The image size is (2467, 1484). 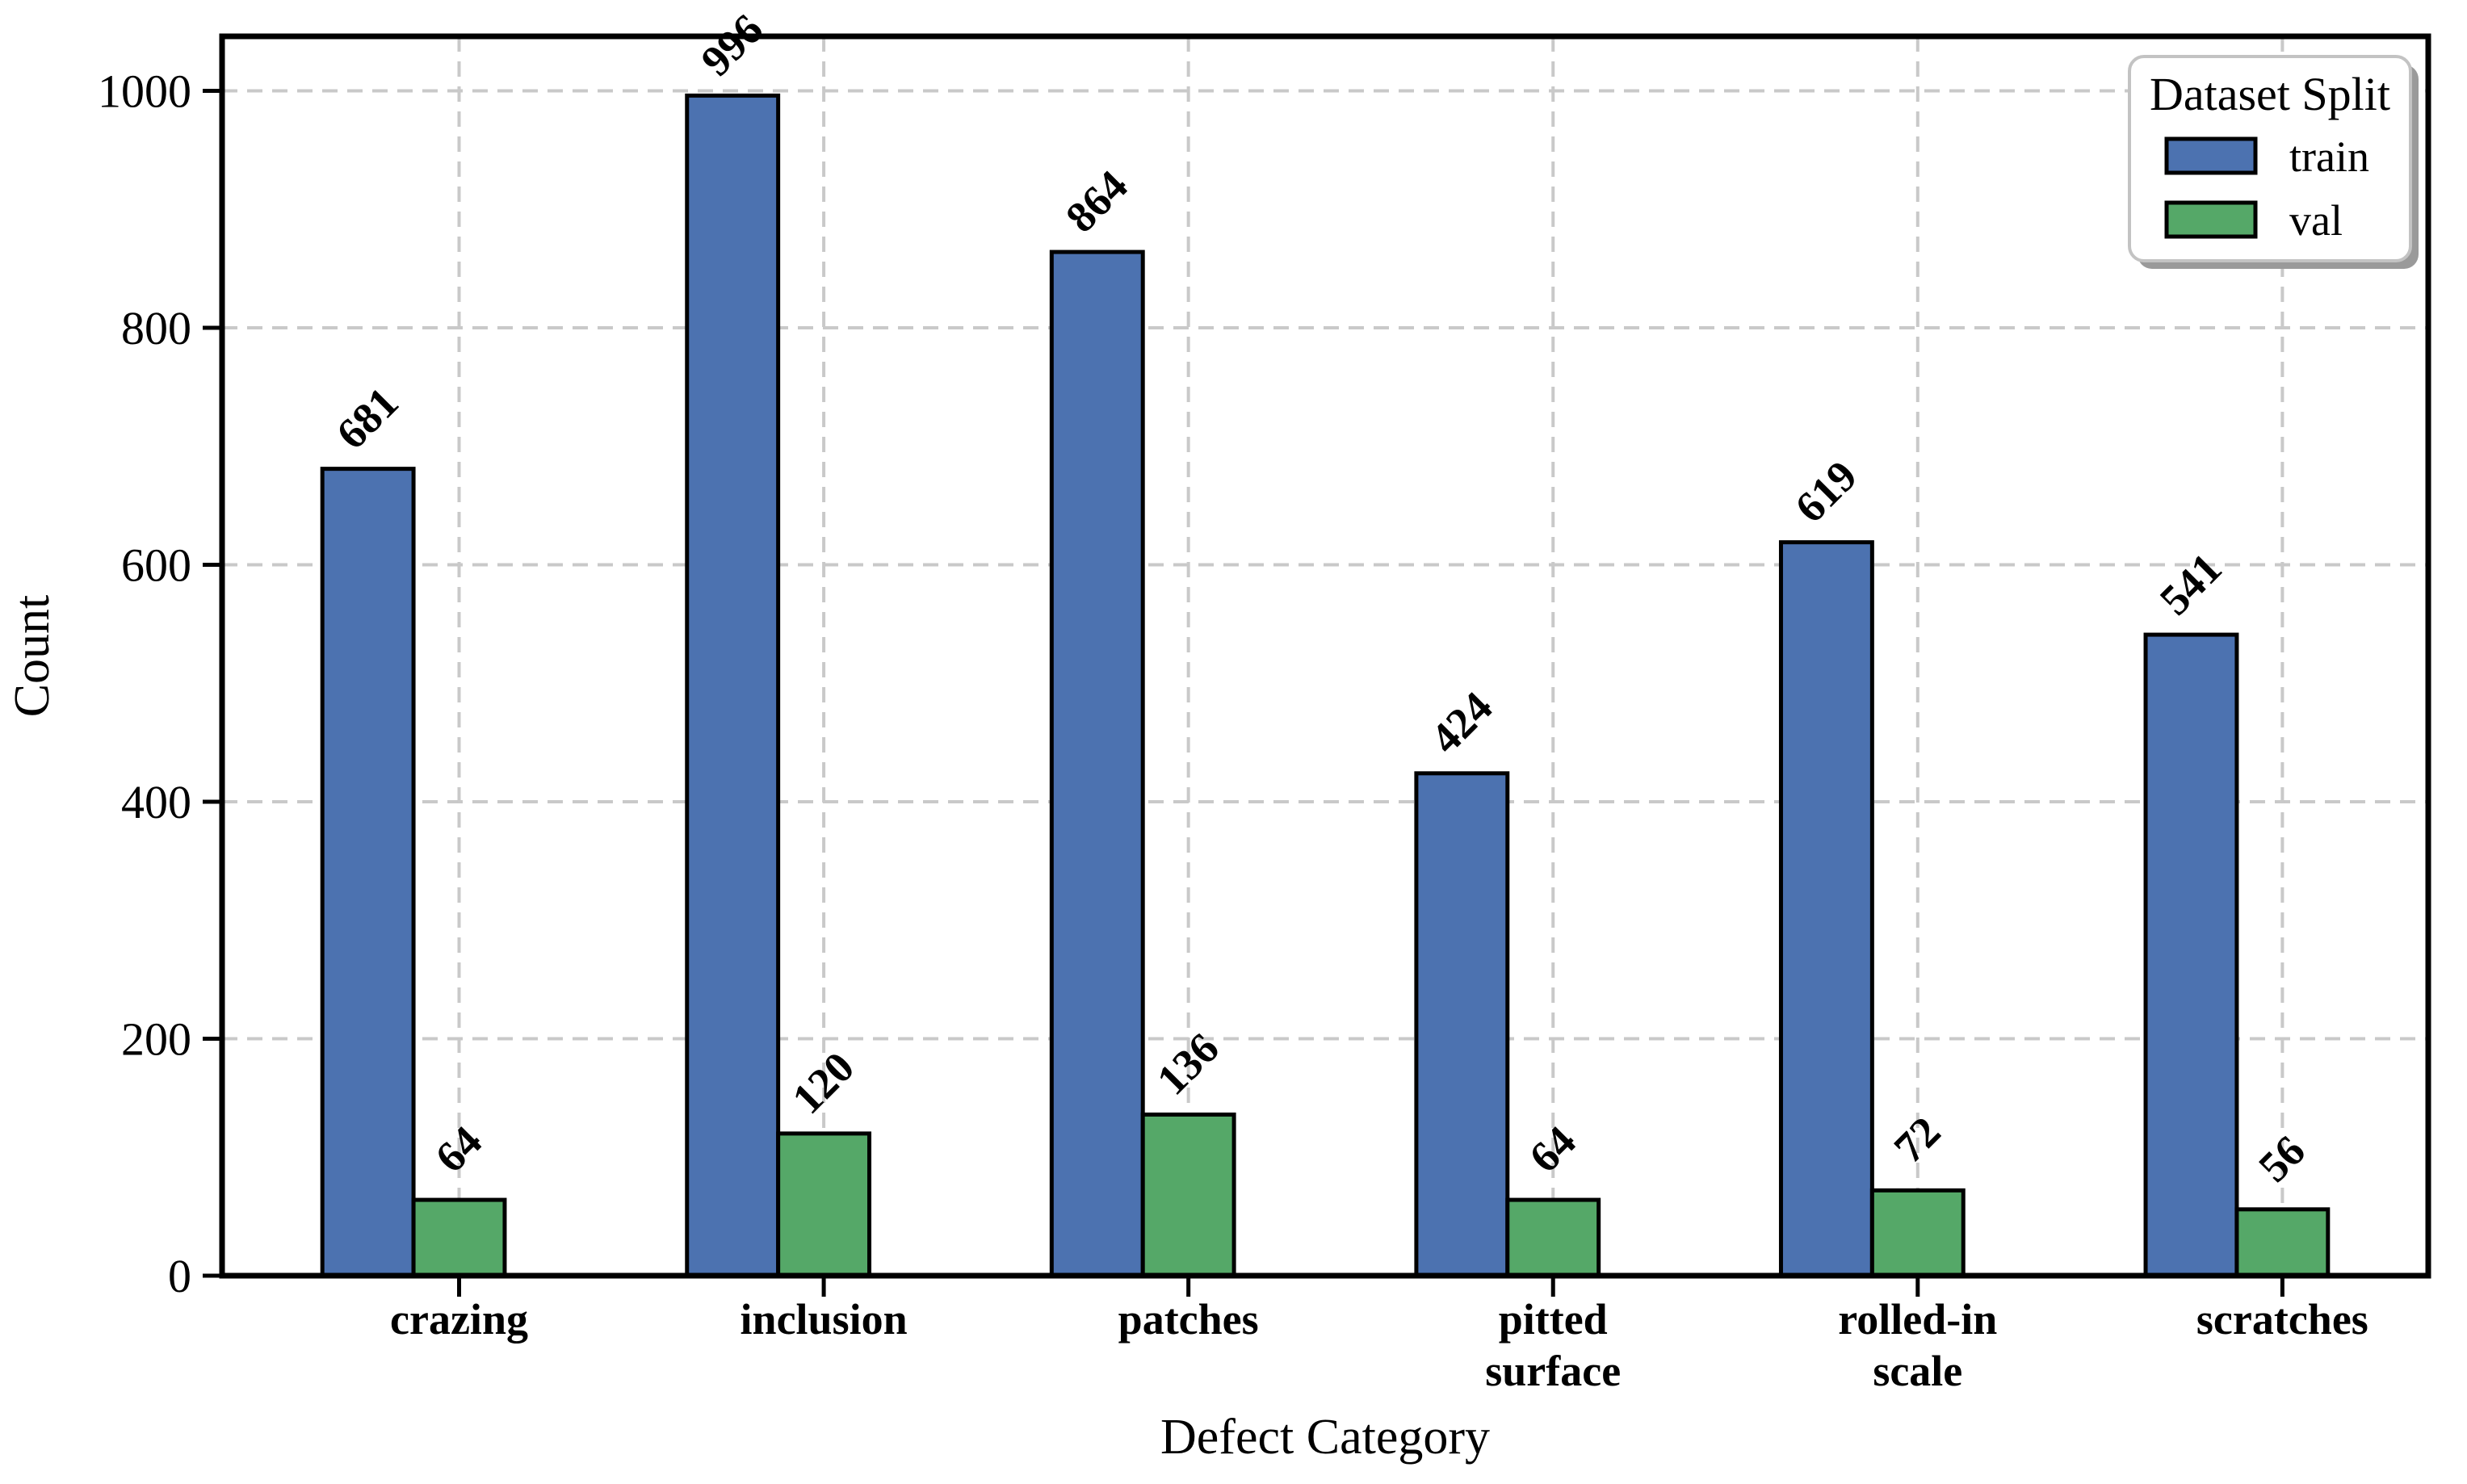 What do you see at coordinates (733, 685) in the screenshot?
I see `bar-train-inclusion` at bounding box center [733, 685].